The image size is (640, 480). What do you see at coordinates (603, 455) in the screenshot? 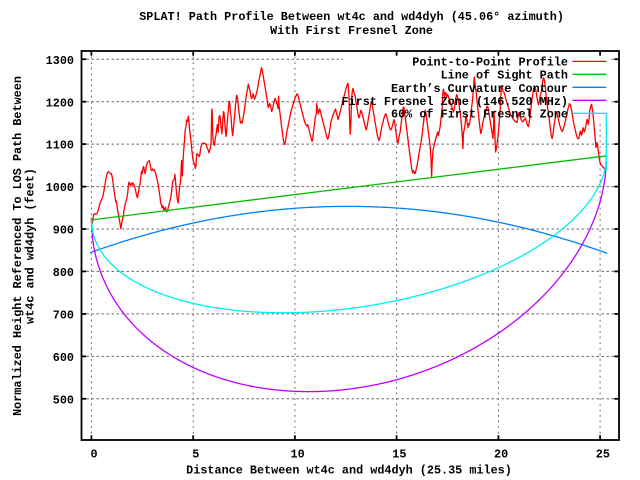
I see `svg-text: 25` at bounding box center [603, 455].